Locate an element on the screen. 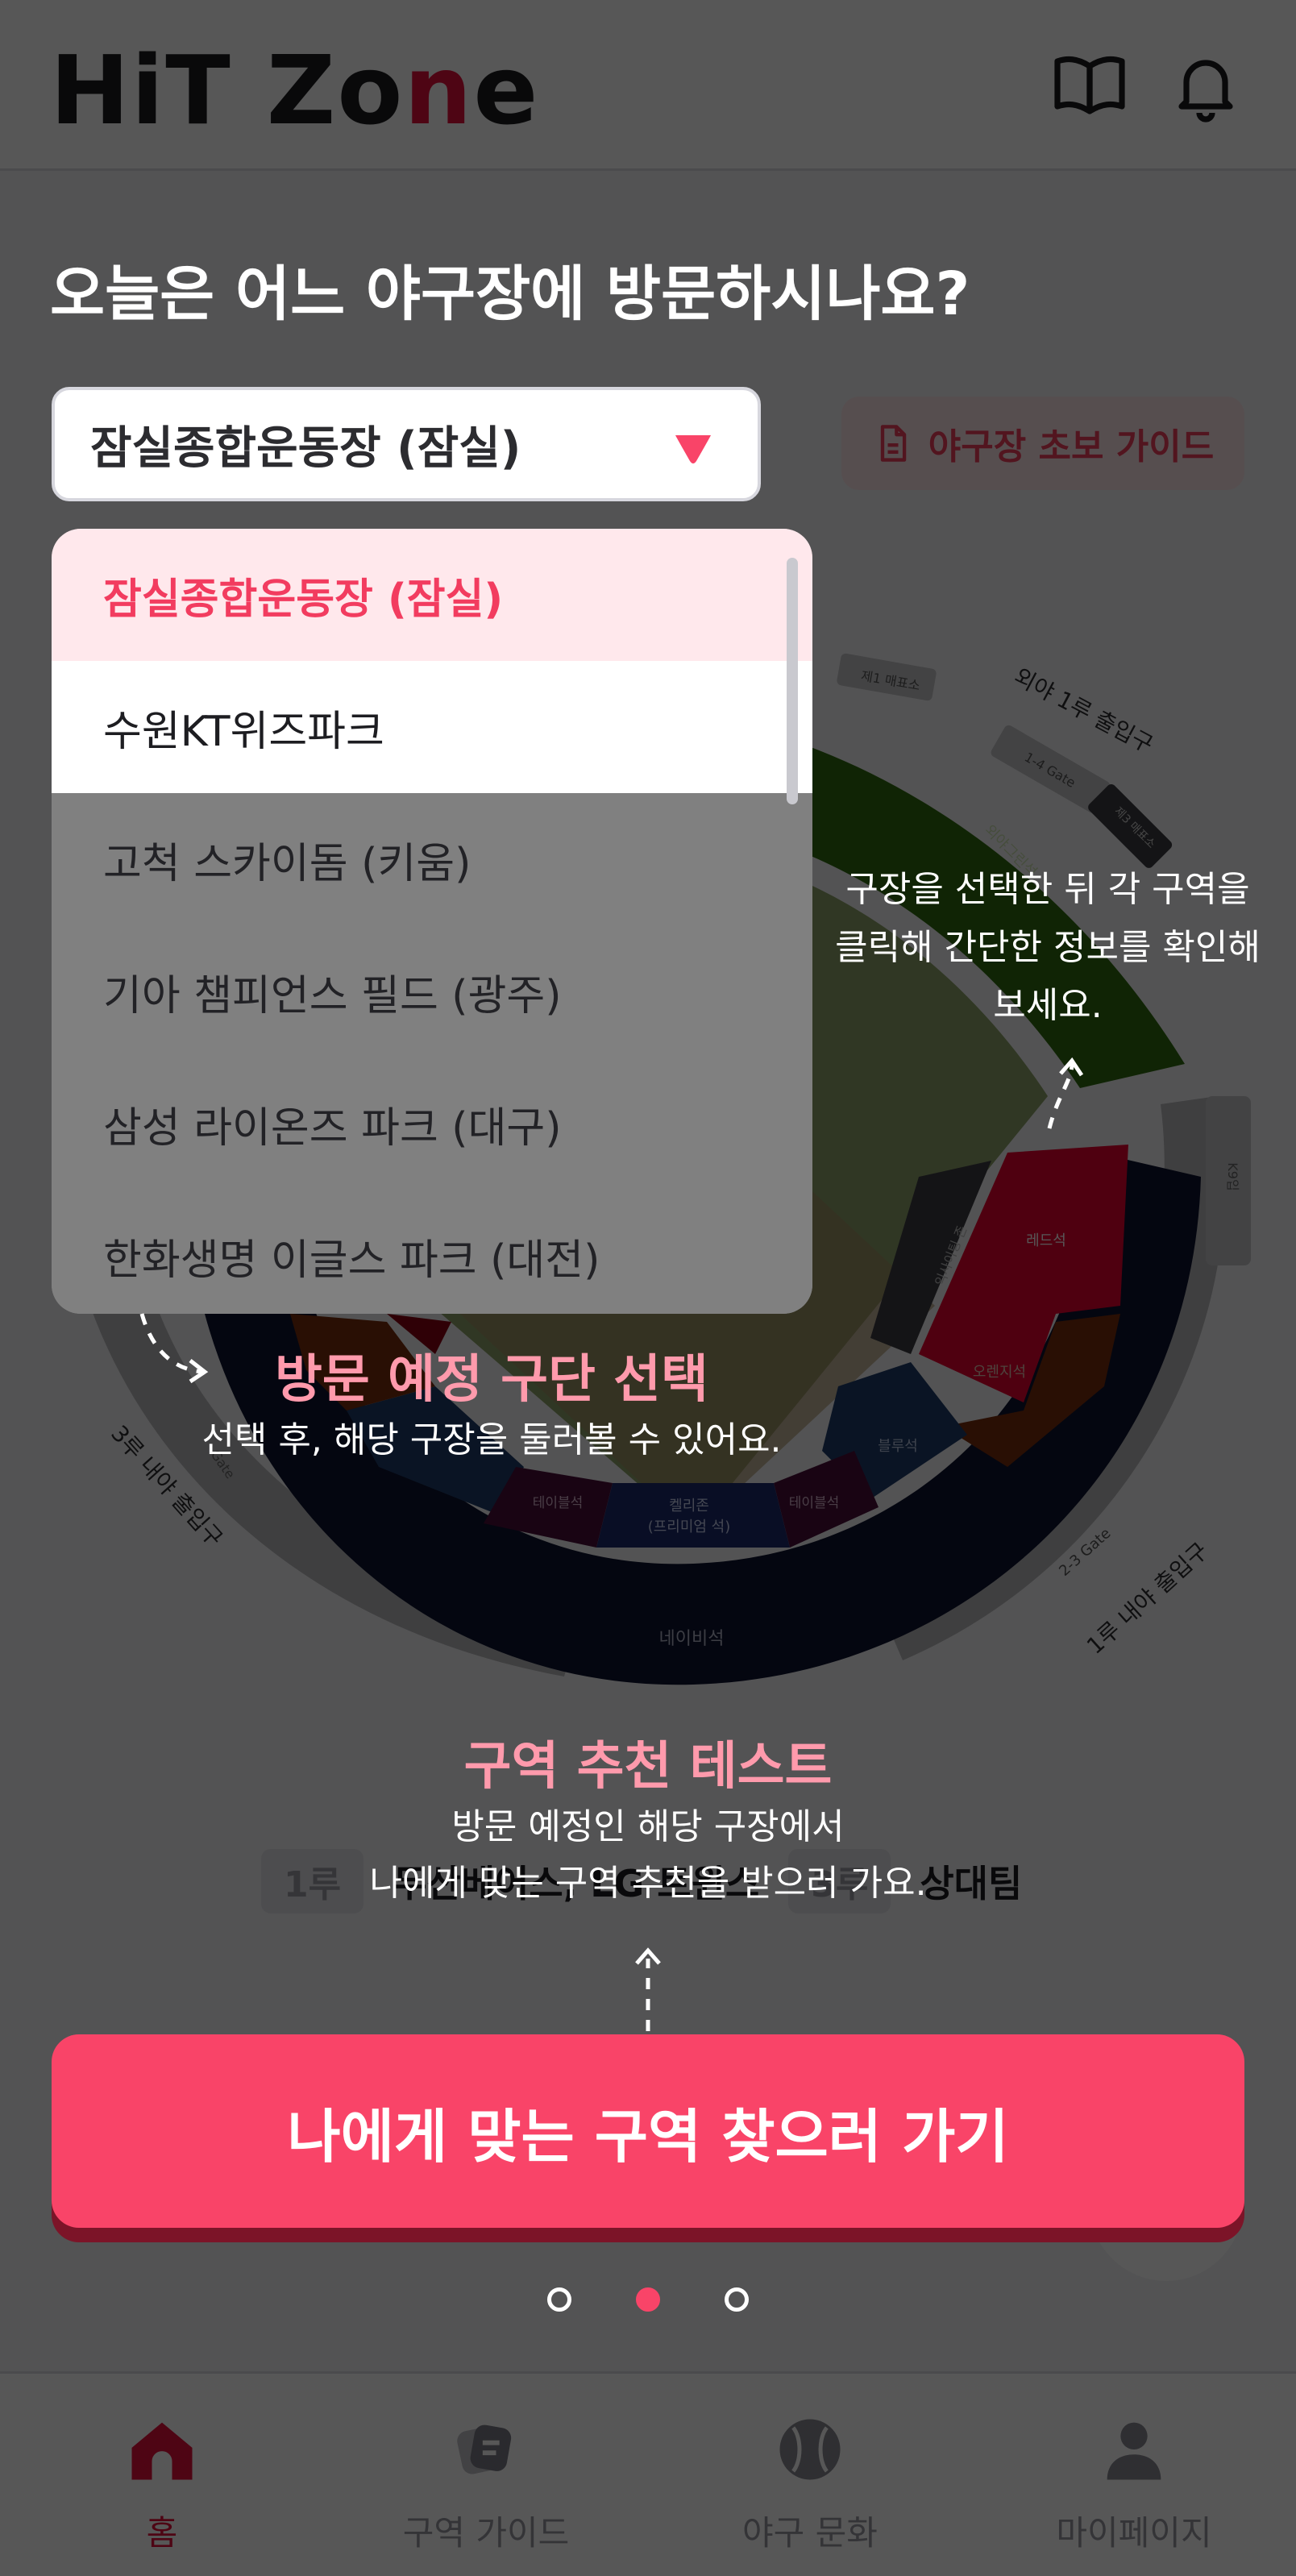  stadium-select: 잠실종합운동장 (잠실) is located at coordinates (406, 444).